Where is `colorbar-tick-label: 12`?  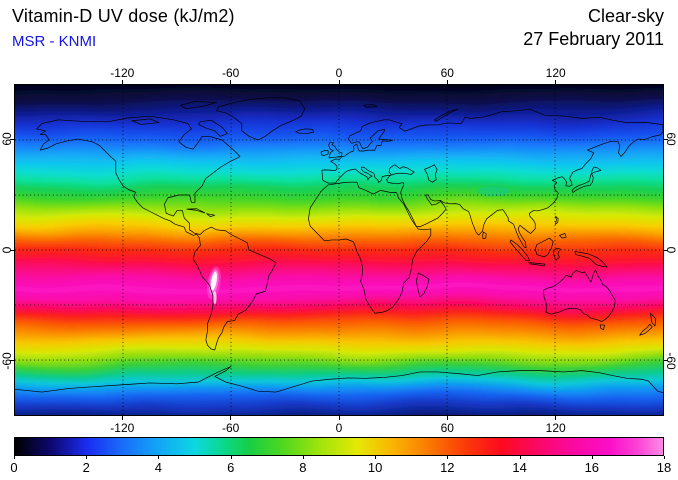
colorbar-tick-label: 12 is located at coordinates (447, 467).